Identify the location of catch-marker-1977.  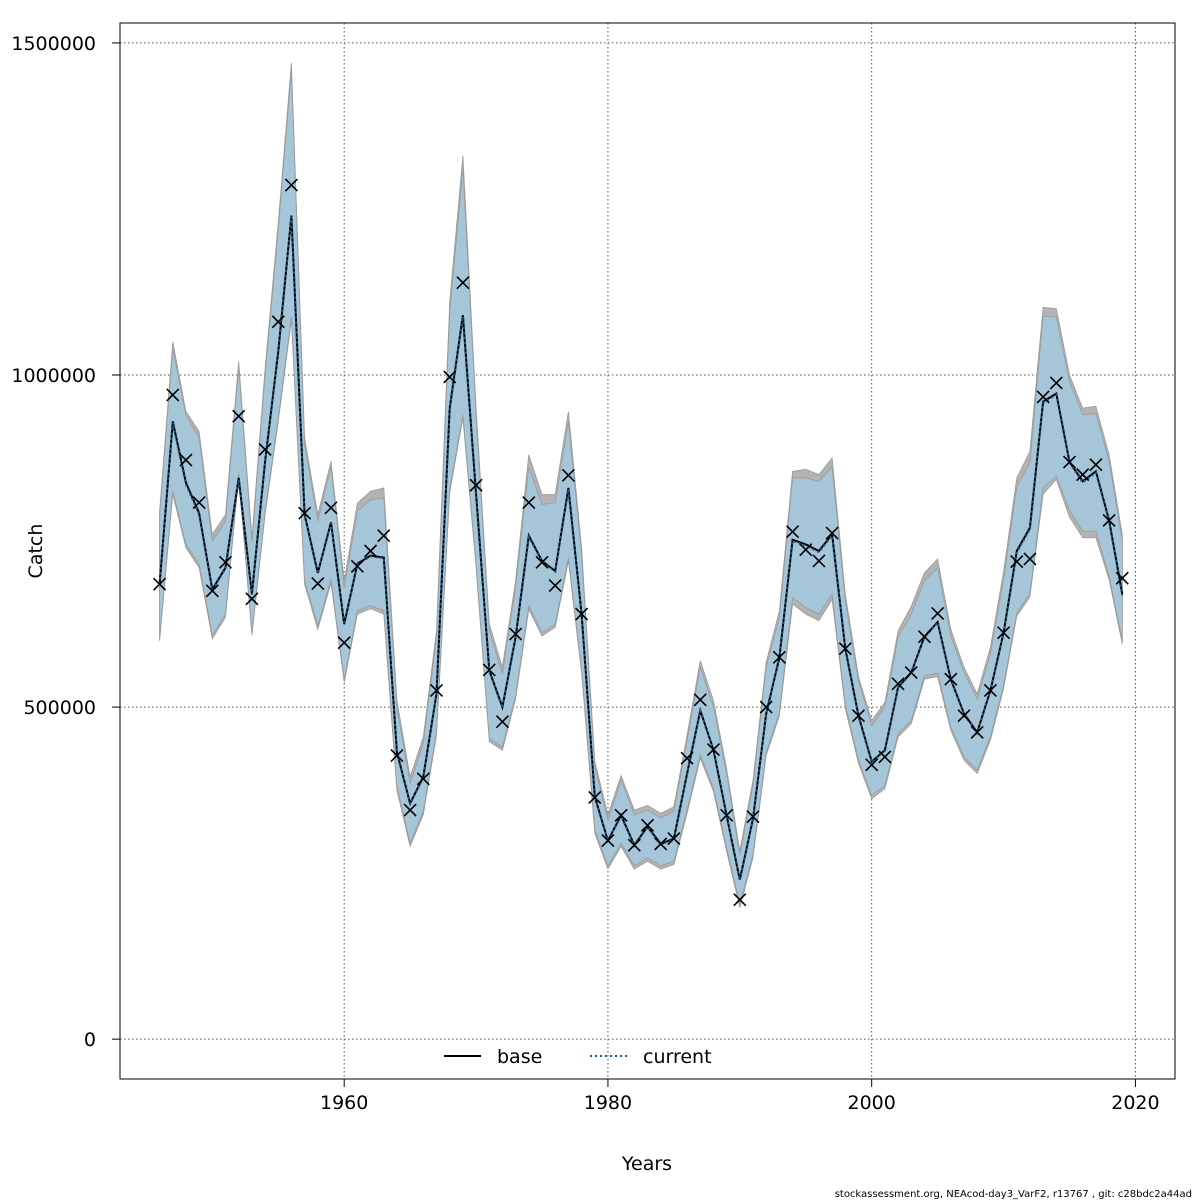
(568, 475).